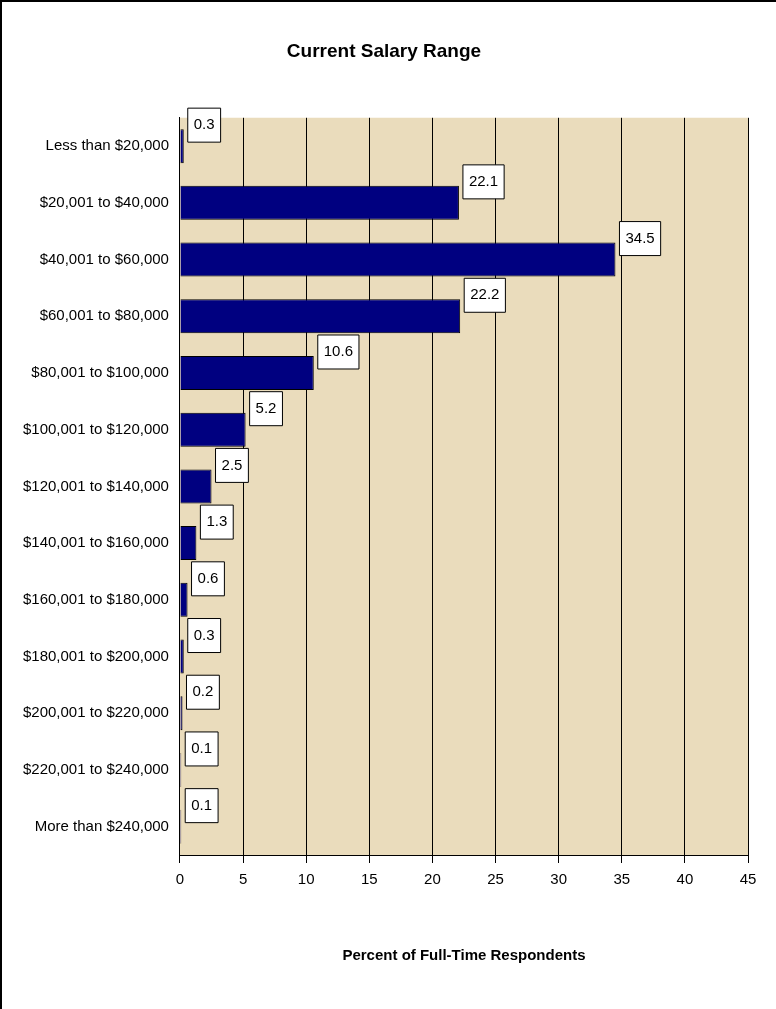 This screenshot has height=1009, width=776. I want to click on data-label: 5.2, so click(266, 407).